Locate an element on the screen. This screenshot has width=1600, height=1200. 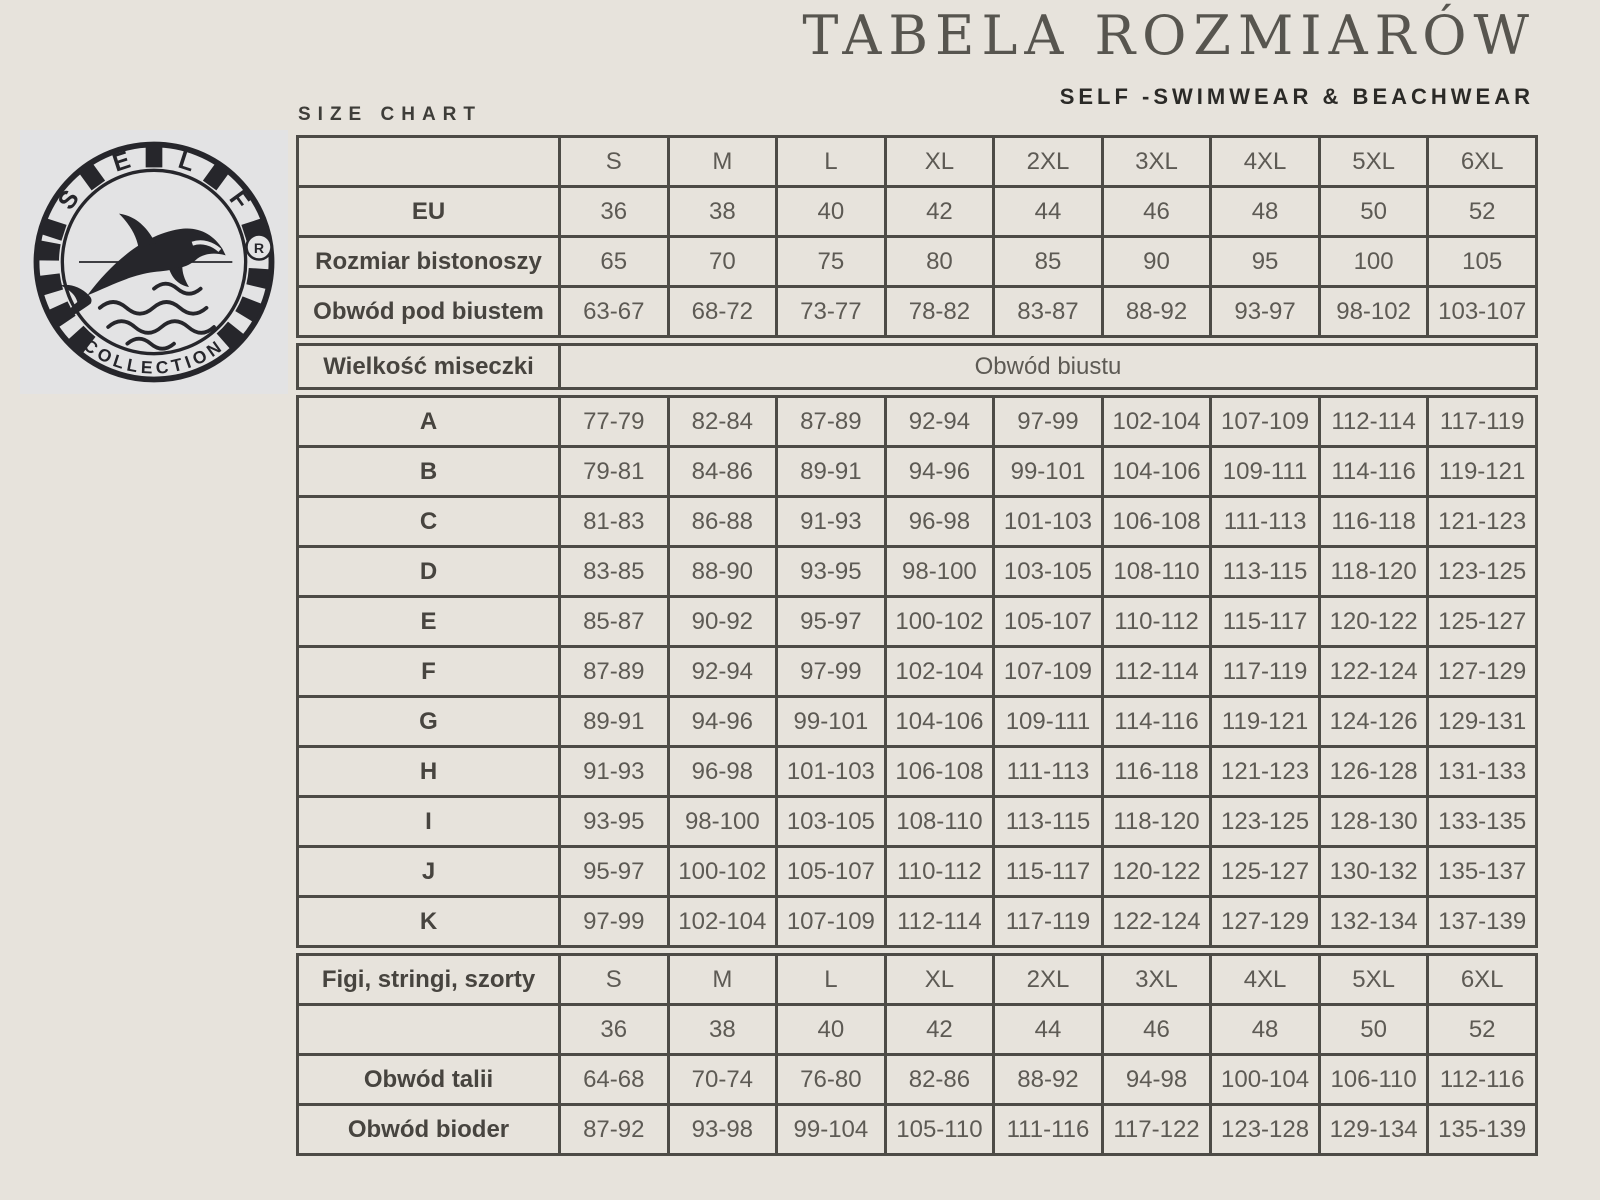
table-cup-header: Wielkość miseczki Obwód biustu is located at coordinates (917, 366).